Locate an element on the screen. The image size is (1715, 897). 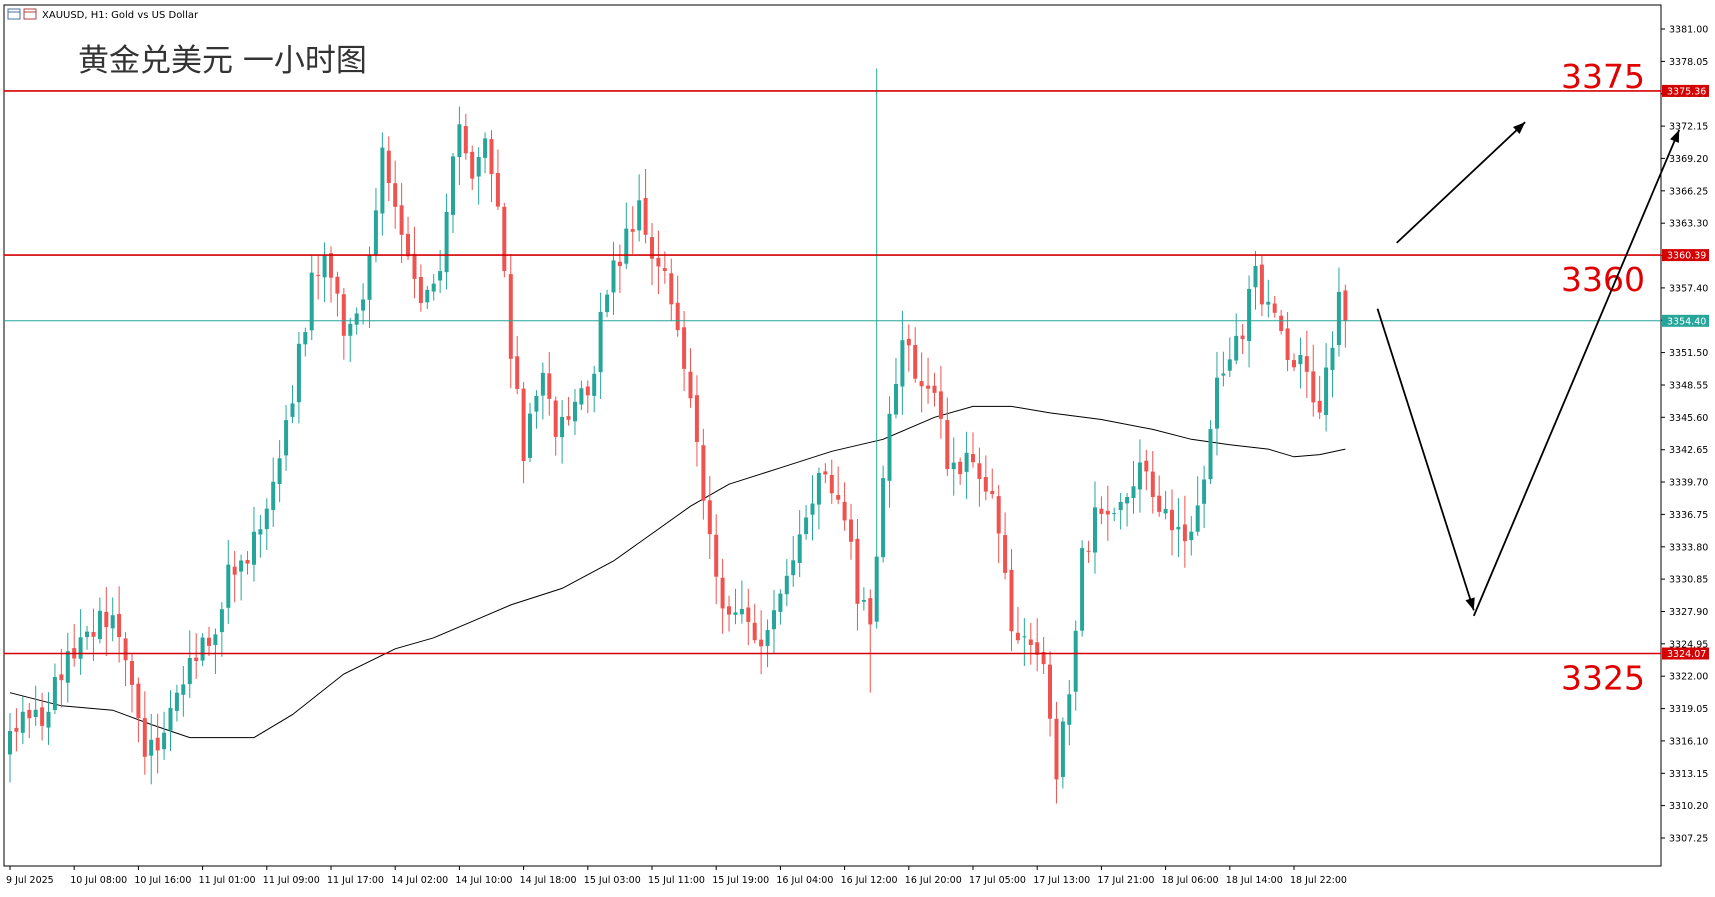
y-tick-label: 3322.00 is located at coordinates (1688, 677).